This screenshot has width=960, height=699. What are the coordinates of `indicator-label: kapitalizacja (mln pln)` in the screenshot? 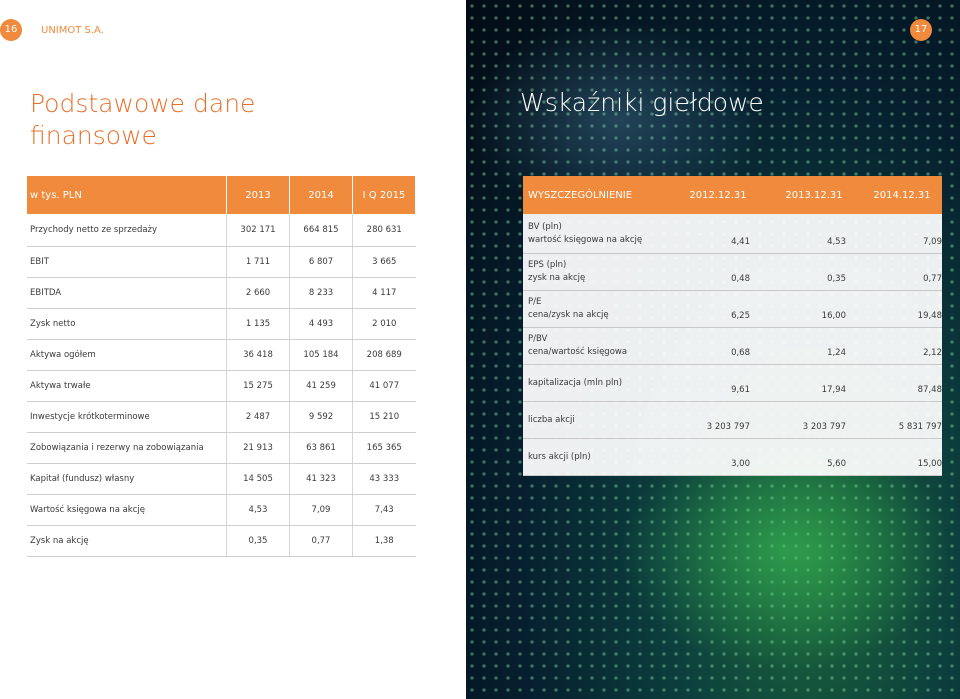 It's located at (596, 383).